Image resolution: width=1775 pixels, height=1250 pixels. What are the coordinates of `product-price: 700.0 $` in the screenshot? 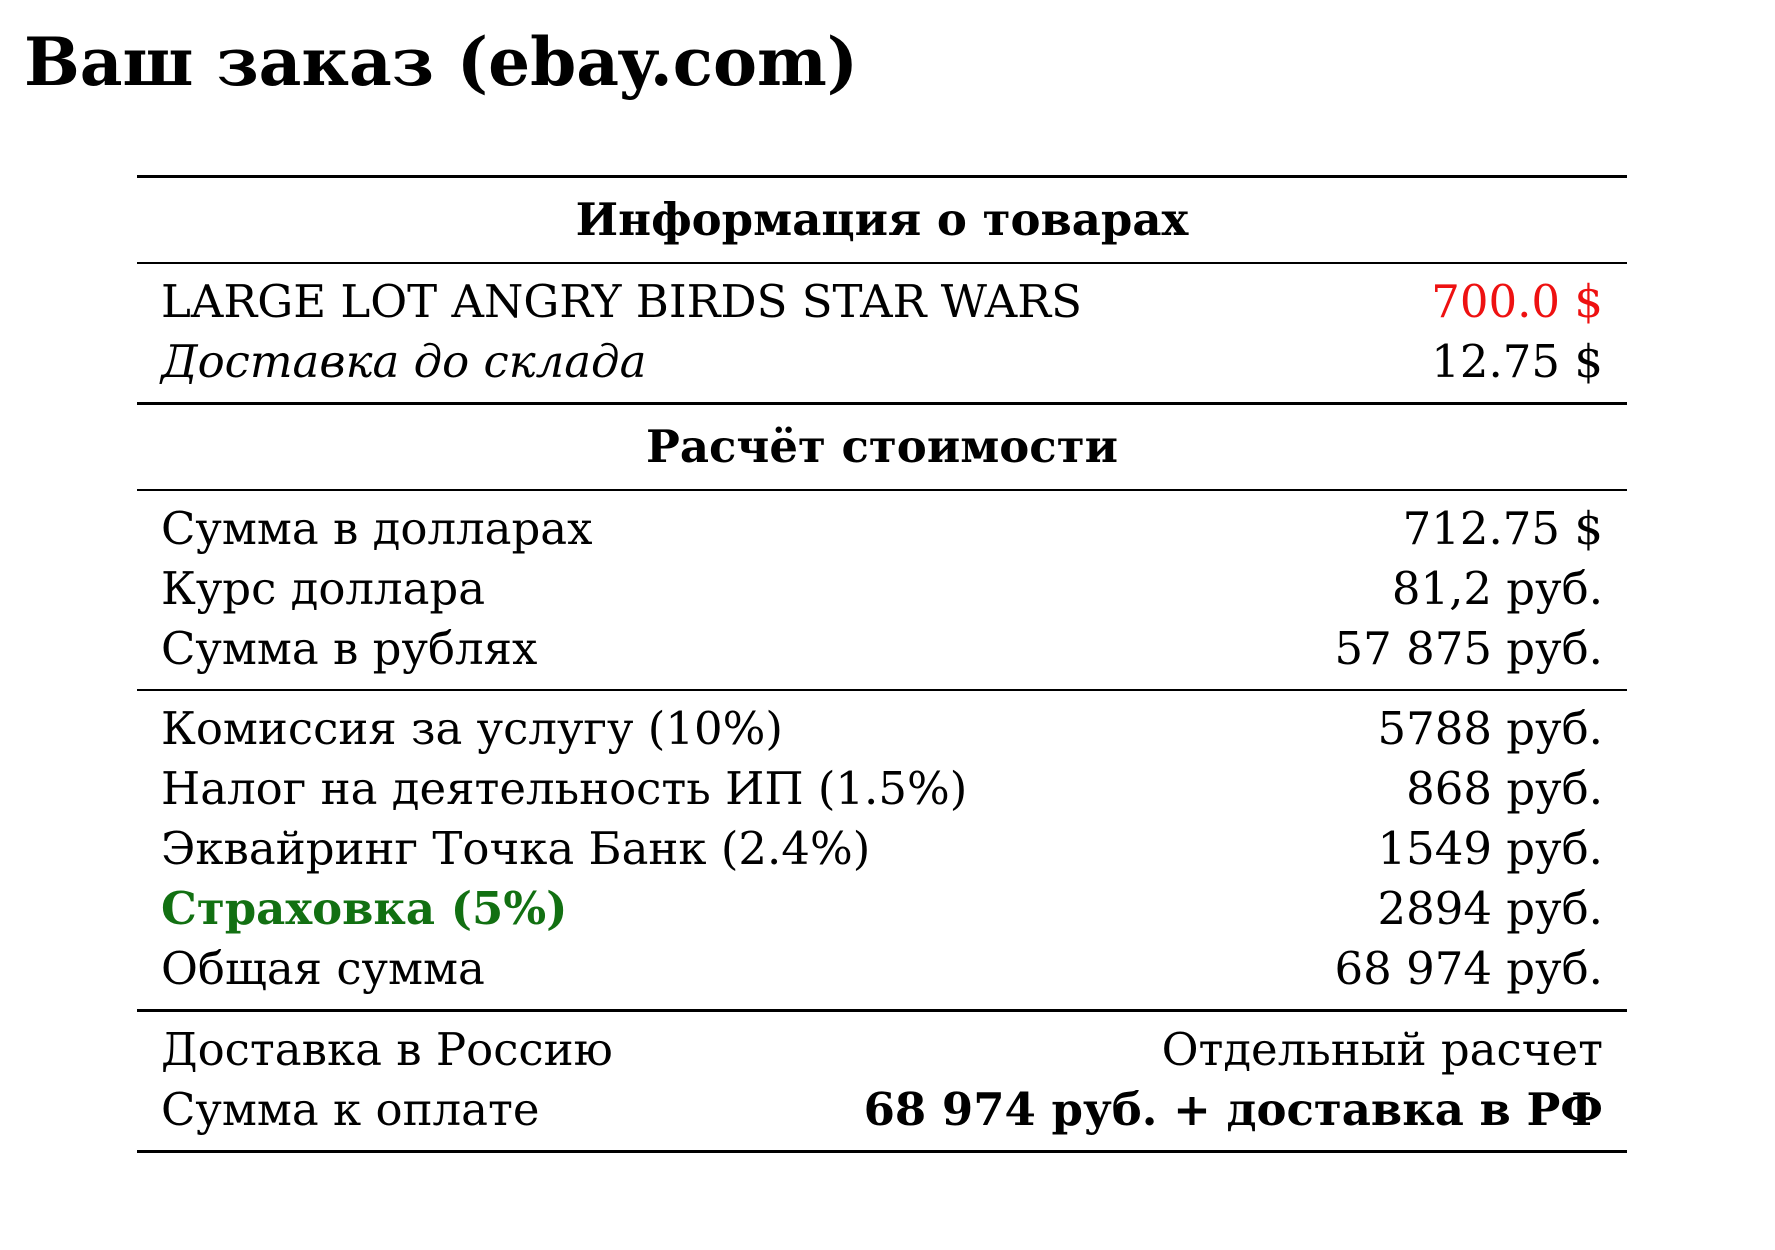 It's located at (1517, 301).